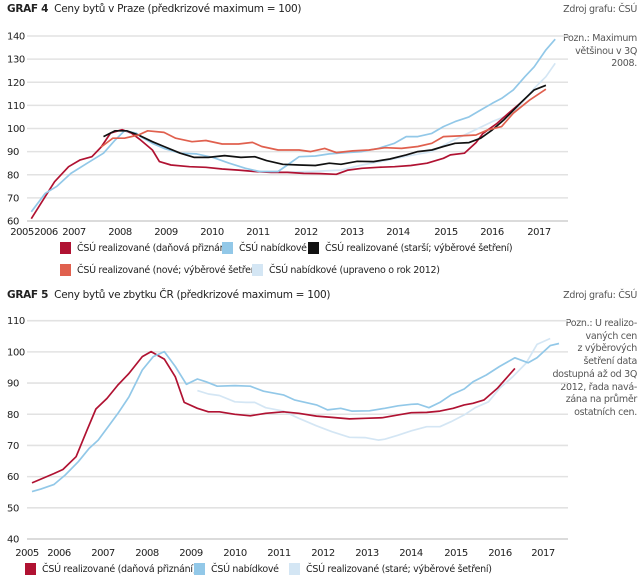 This screenshot has width=640, height=583. I want to click on chart1-legend-item: ČSÚ nabídkové (upraveno o rok 2012), so click(346, 270).